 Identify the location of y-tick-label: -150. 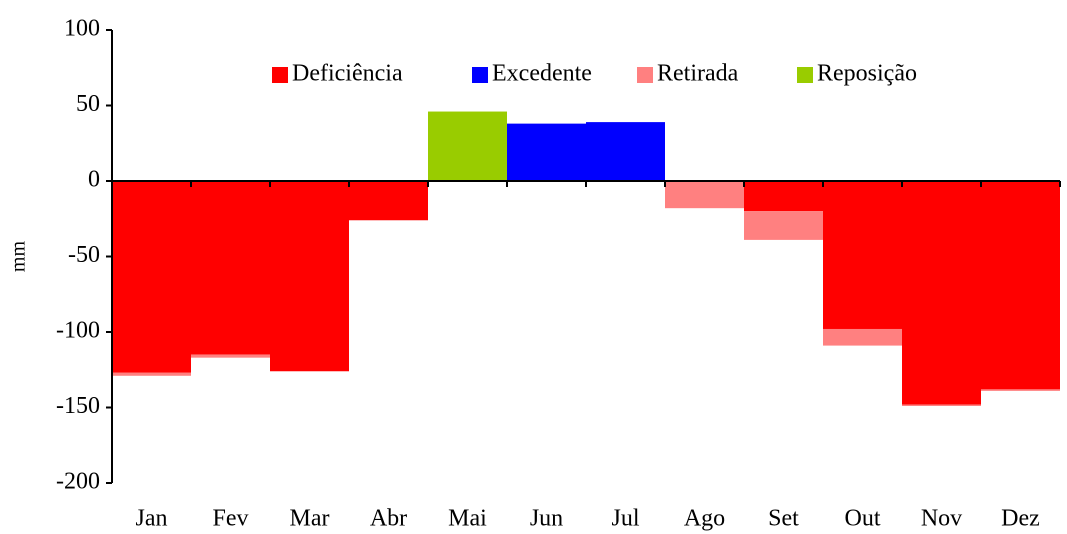
(78, 406).